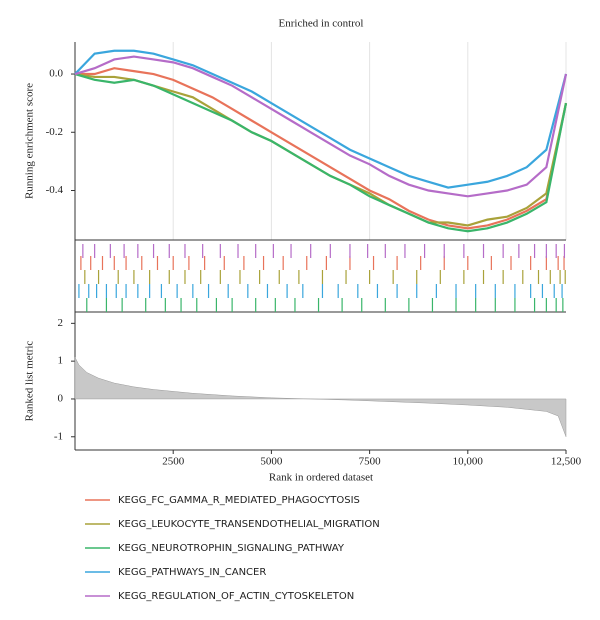 This screenshot has width=600, height=620. What do you see at coordinates (30, 141) in the screenshot?
I see `y-axis-label: Running enrichment score` at bounding box center [30, 141].